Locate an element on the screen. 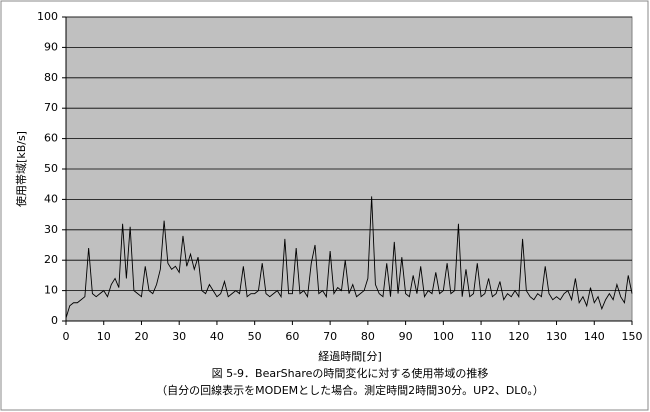 The width and height of the screenshot is (650, 412). x-tick-label: 130 is located at coordinates (556, 336).